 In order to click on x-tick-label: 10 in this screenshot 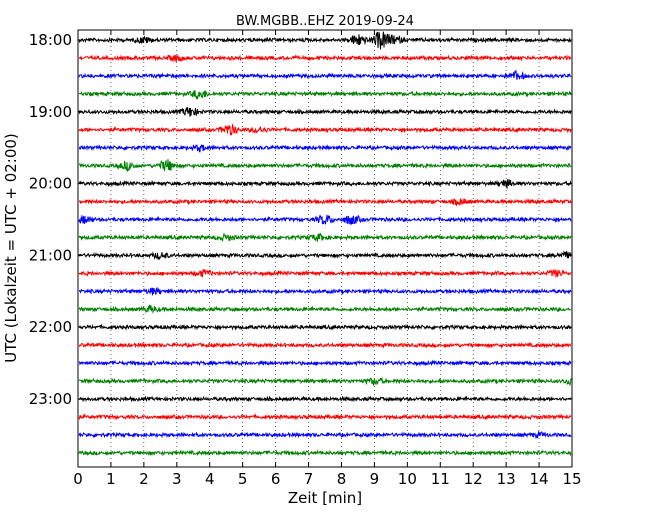, I will do `click(407, 479)`.